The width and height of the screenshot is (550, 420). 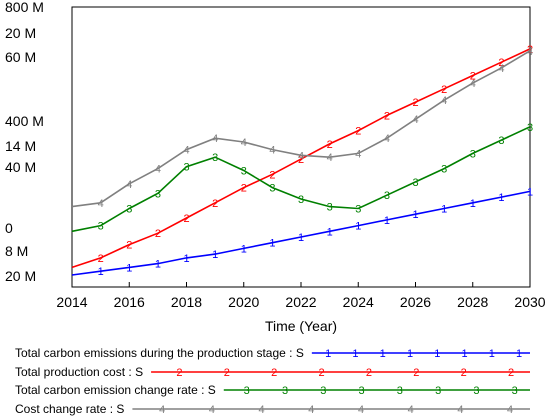 What do you see at coordinates (71, 302) in the screenshot?
I see `x-tick-label: 2014` at bounding box center [71, 302].